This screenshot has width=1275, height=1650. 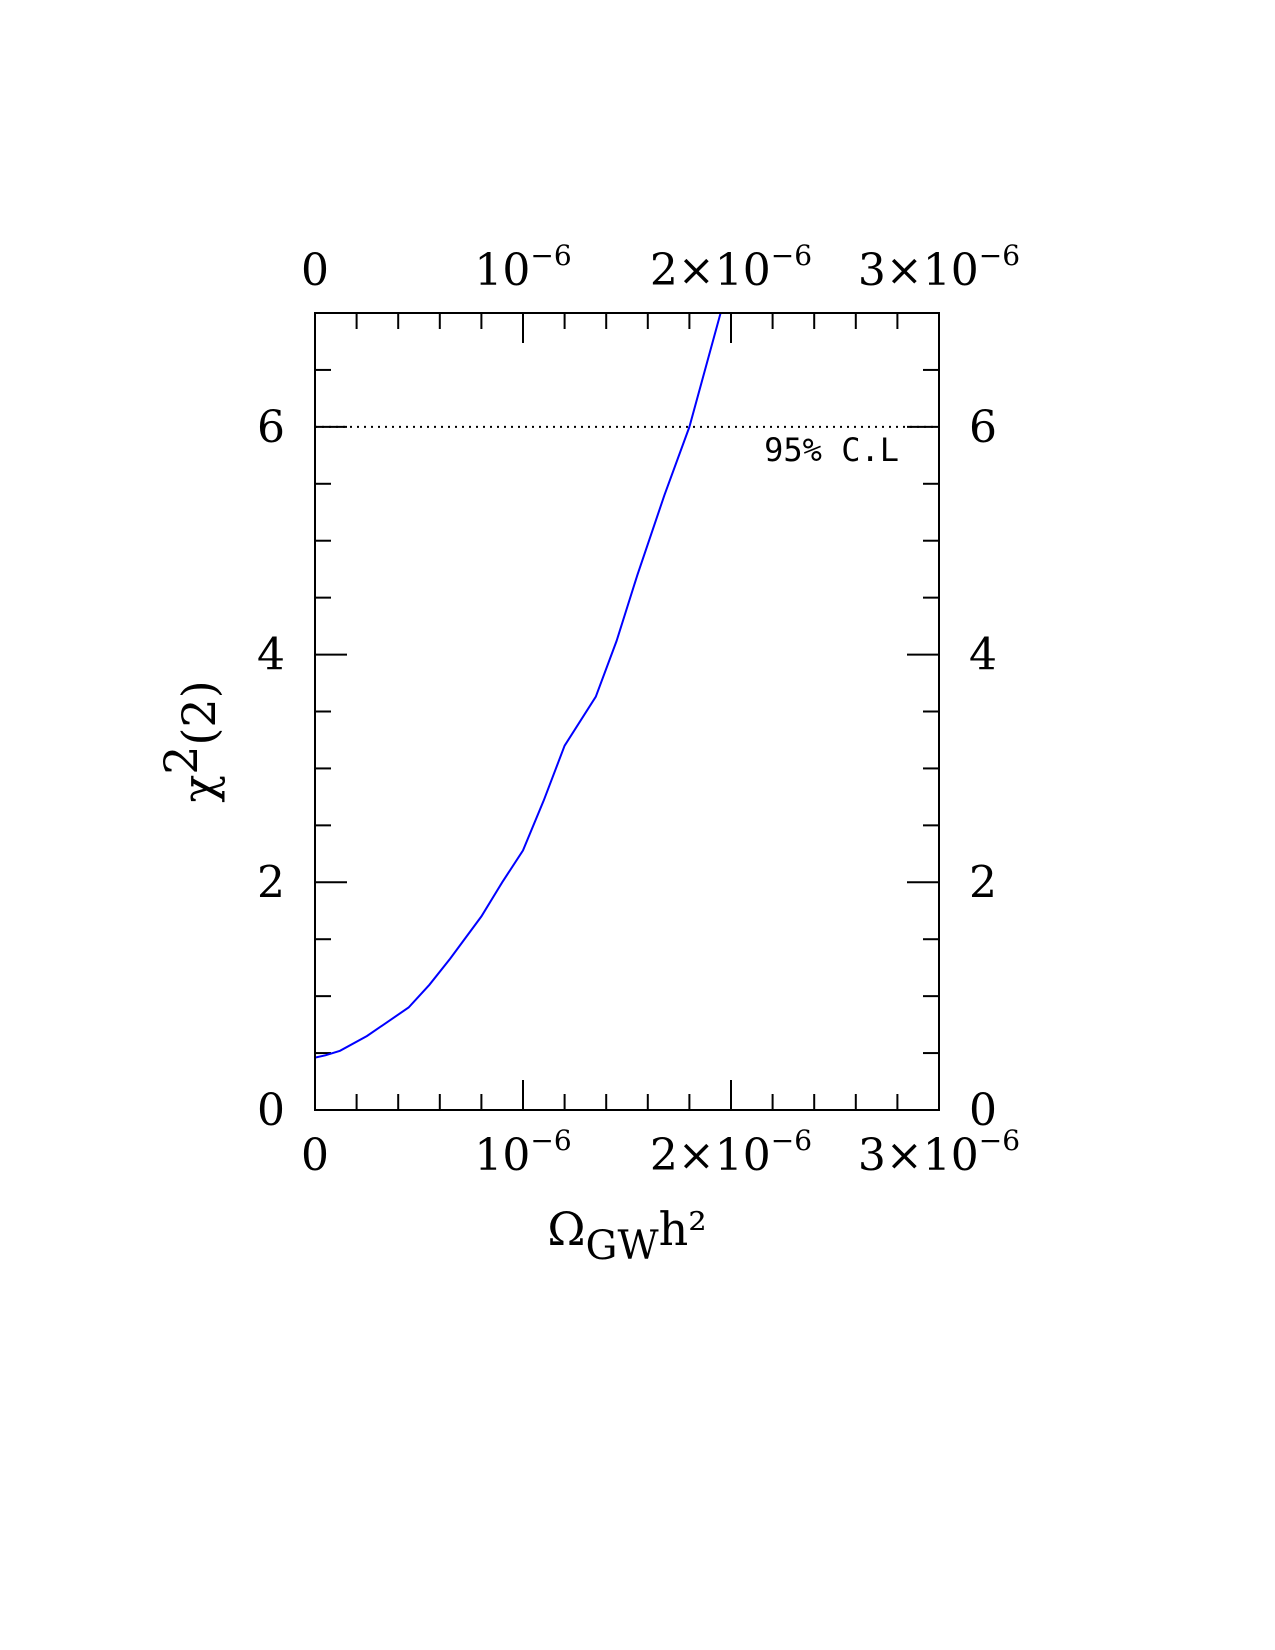 What do you see at coordinates (522, 267) in the screenshot?
I see `x-tick-label-top: 10−6` at bounding box center [522, 267].